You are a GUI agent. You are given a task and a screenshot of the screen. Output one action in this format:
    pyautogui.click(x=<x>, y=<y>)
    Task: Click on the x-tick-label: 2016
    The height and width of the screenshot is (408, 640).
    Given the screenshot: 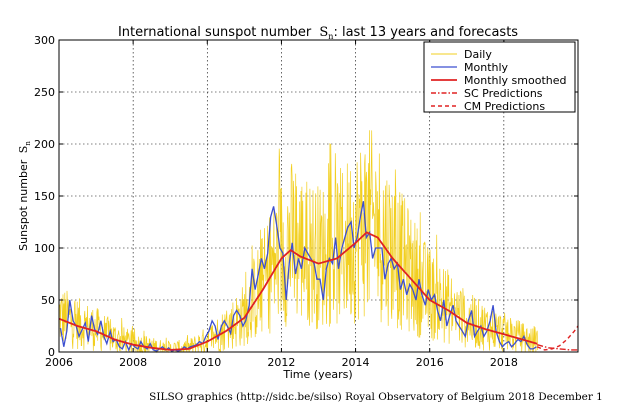 What is the action you would take?
    pyautogui.click(x=430, y=362)
    